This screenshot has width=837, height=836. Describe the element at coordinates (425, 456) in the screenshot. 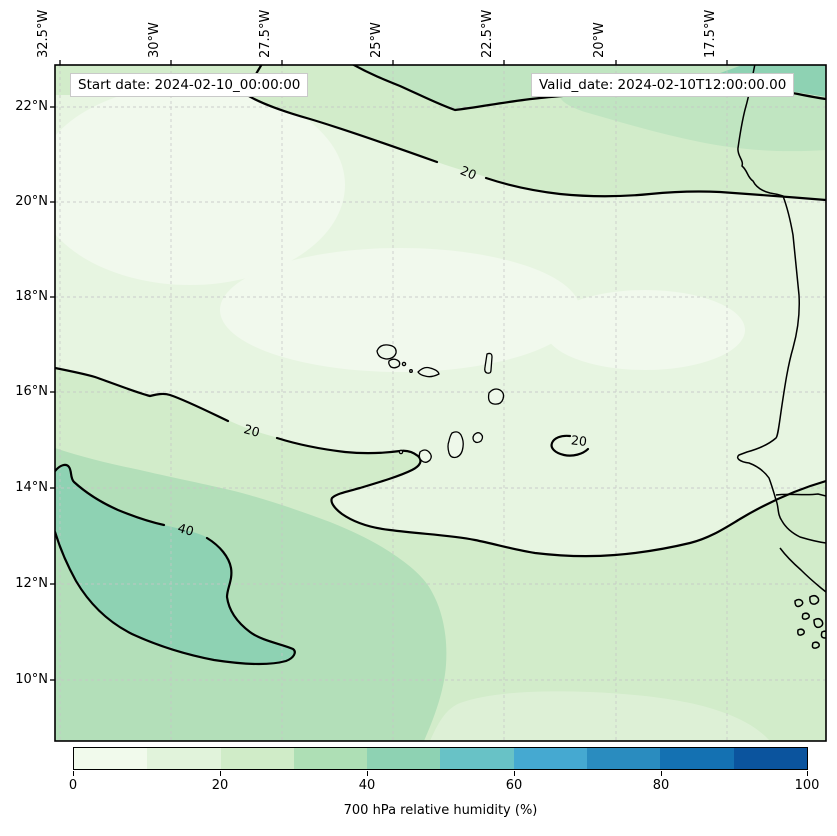

I see `island-fogo` at that location.